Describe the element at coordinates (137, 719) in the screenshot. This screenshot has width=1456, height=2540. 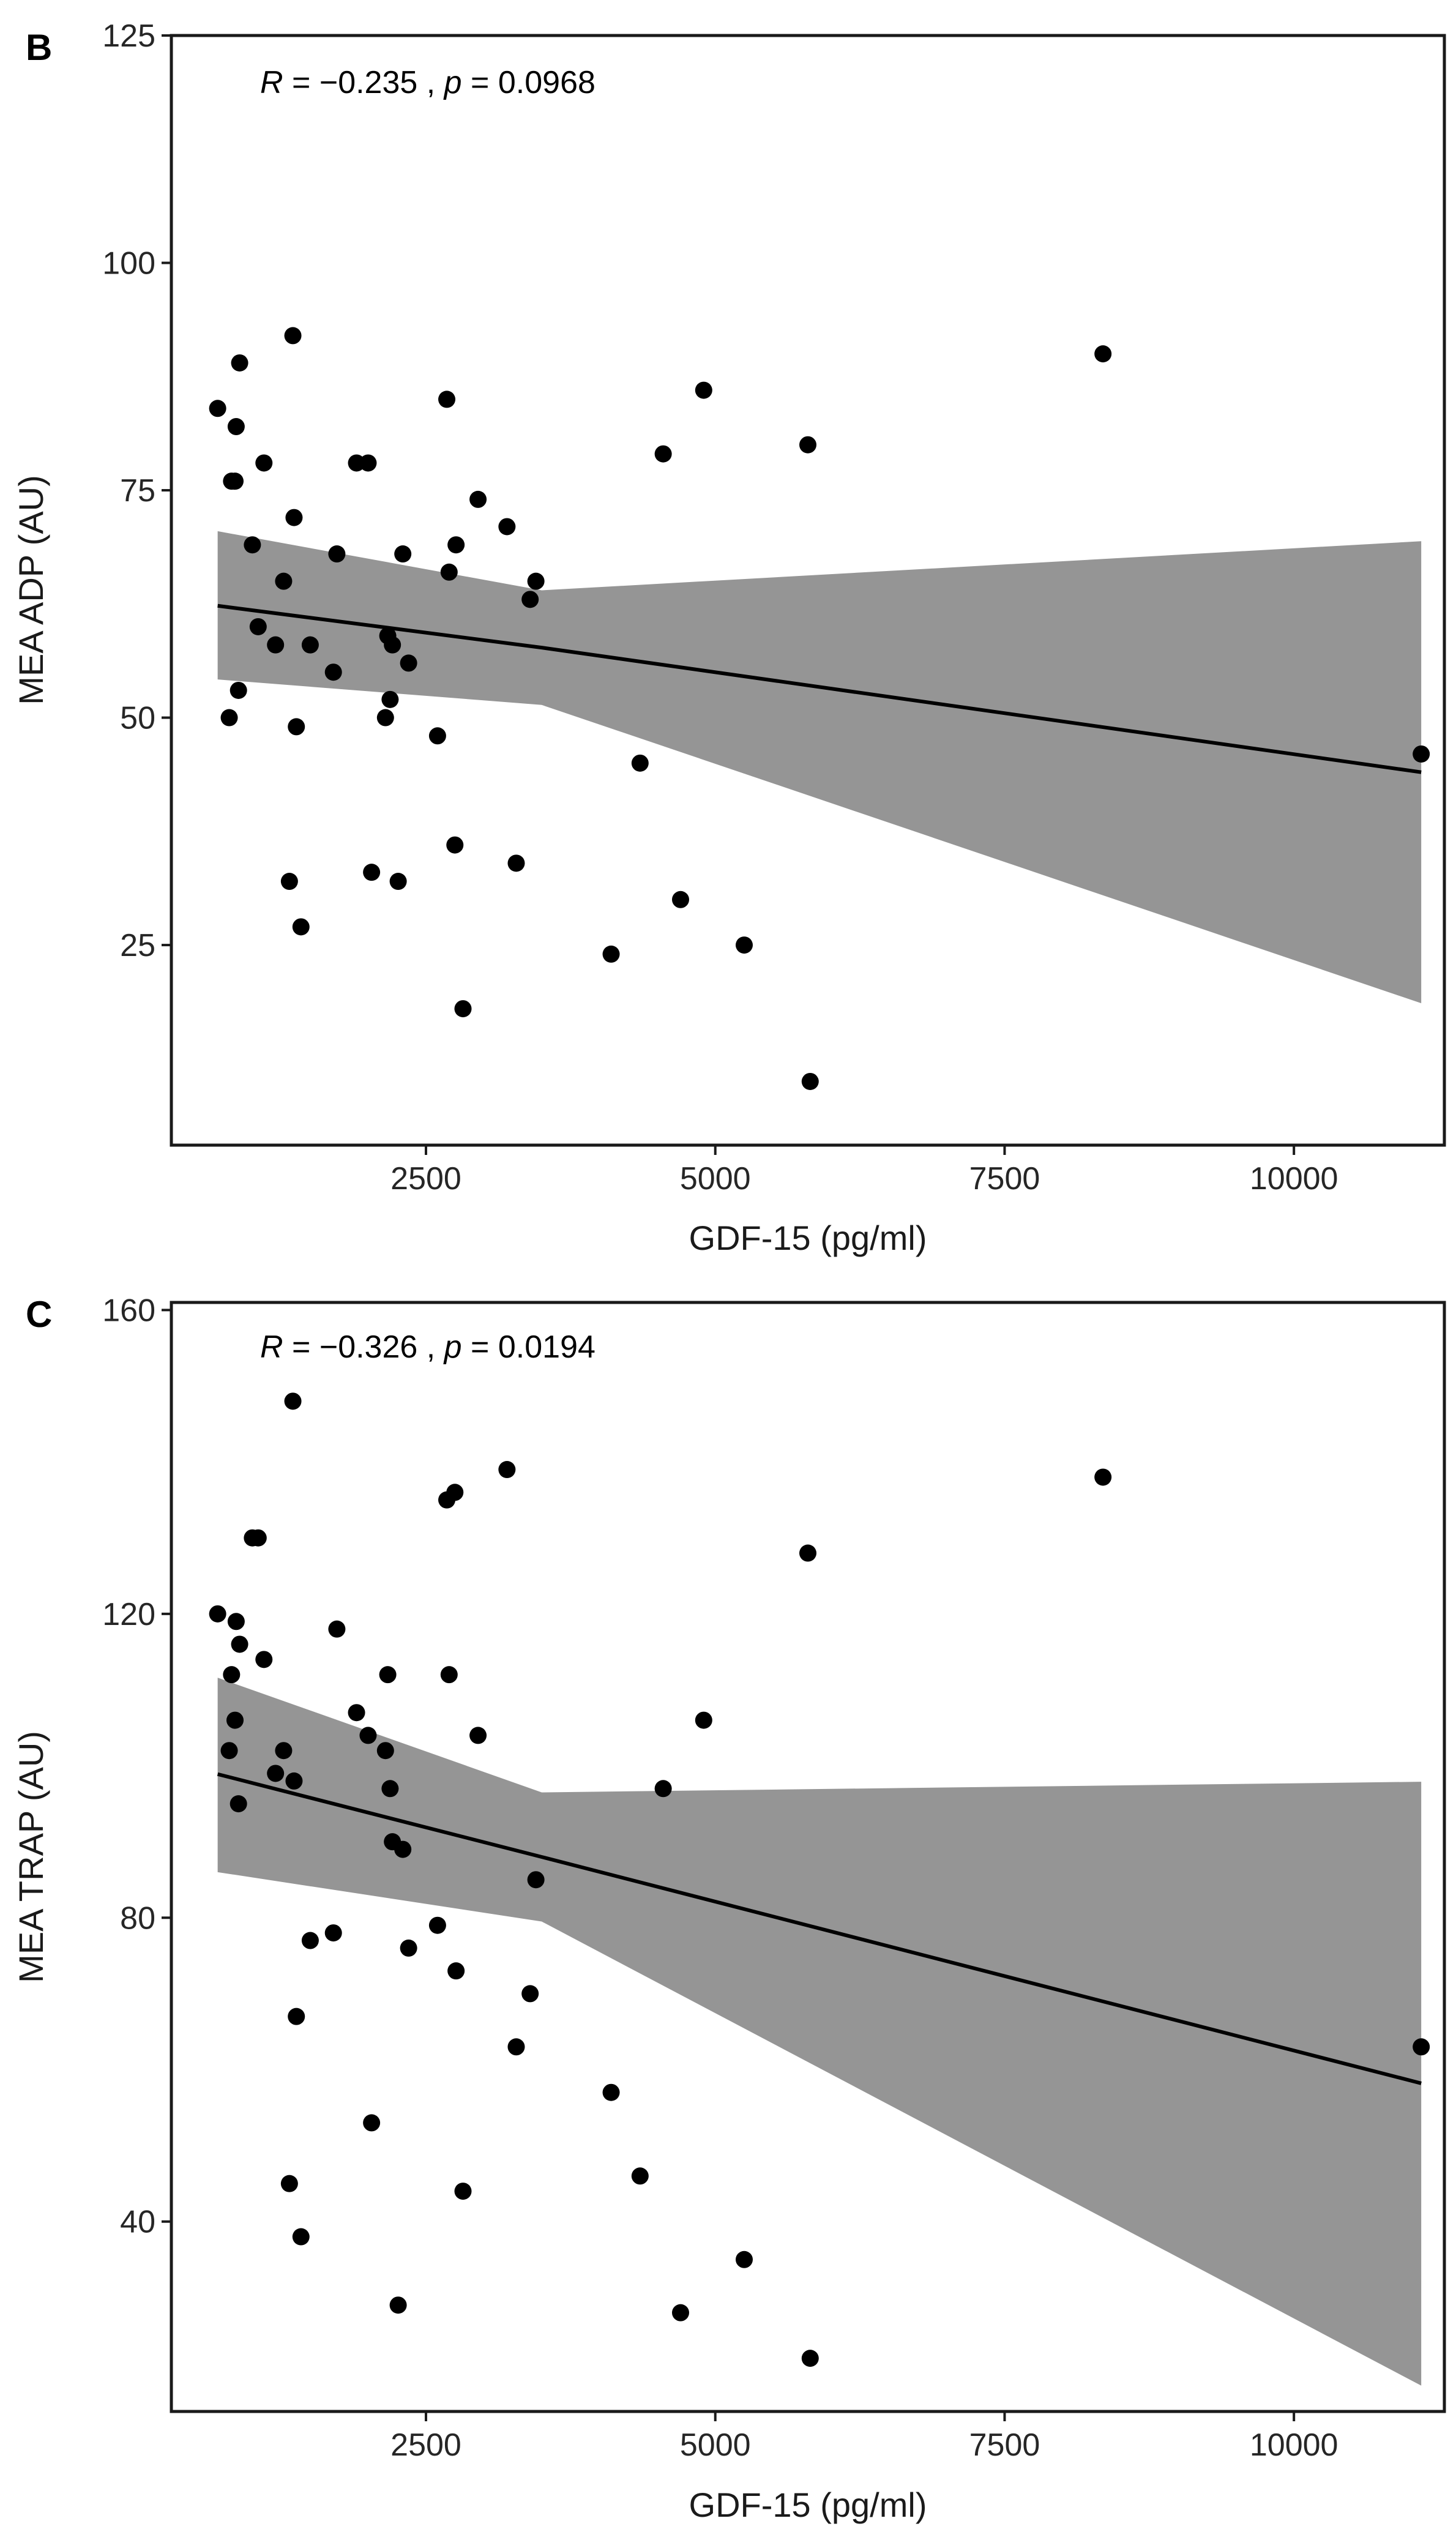
I see `y-tick-label: 50` at that location.